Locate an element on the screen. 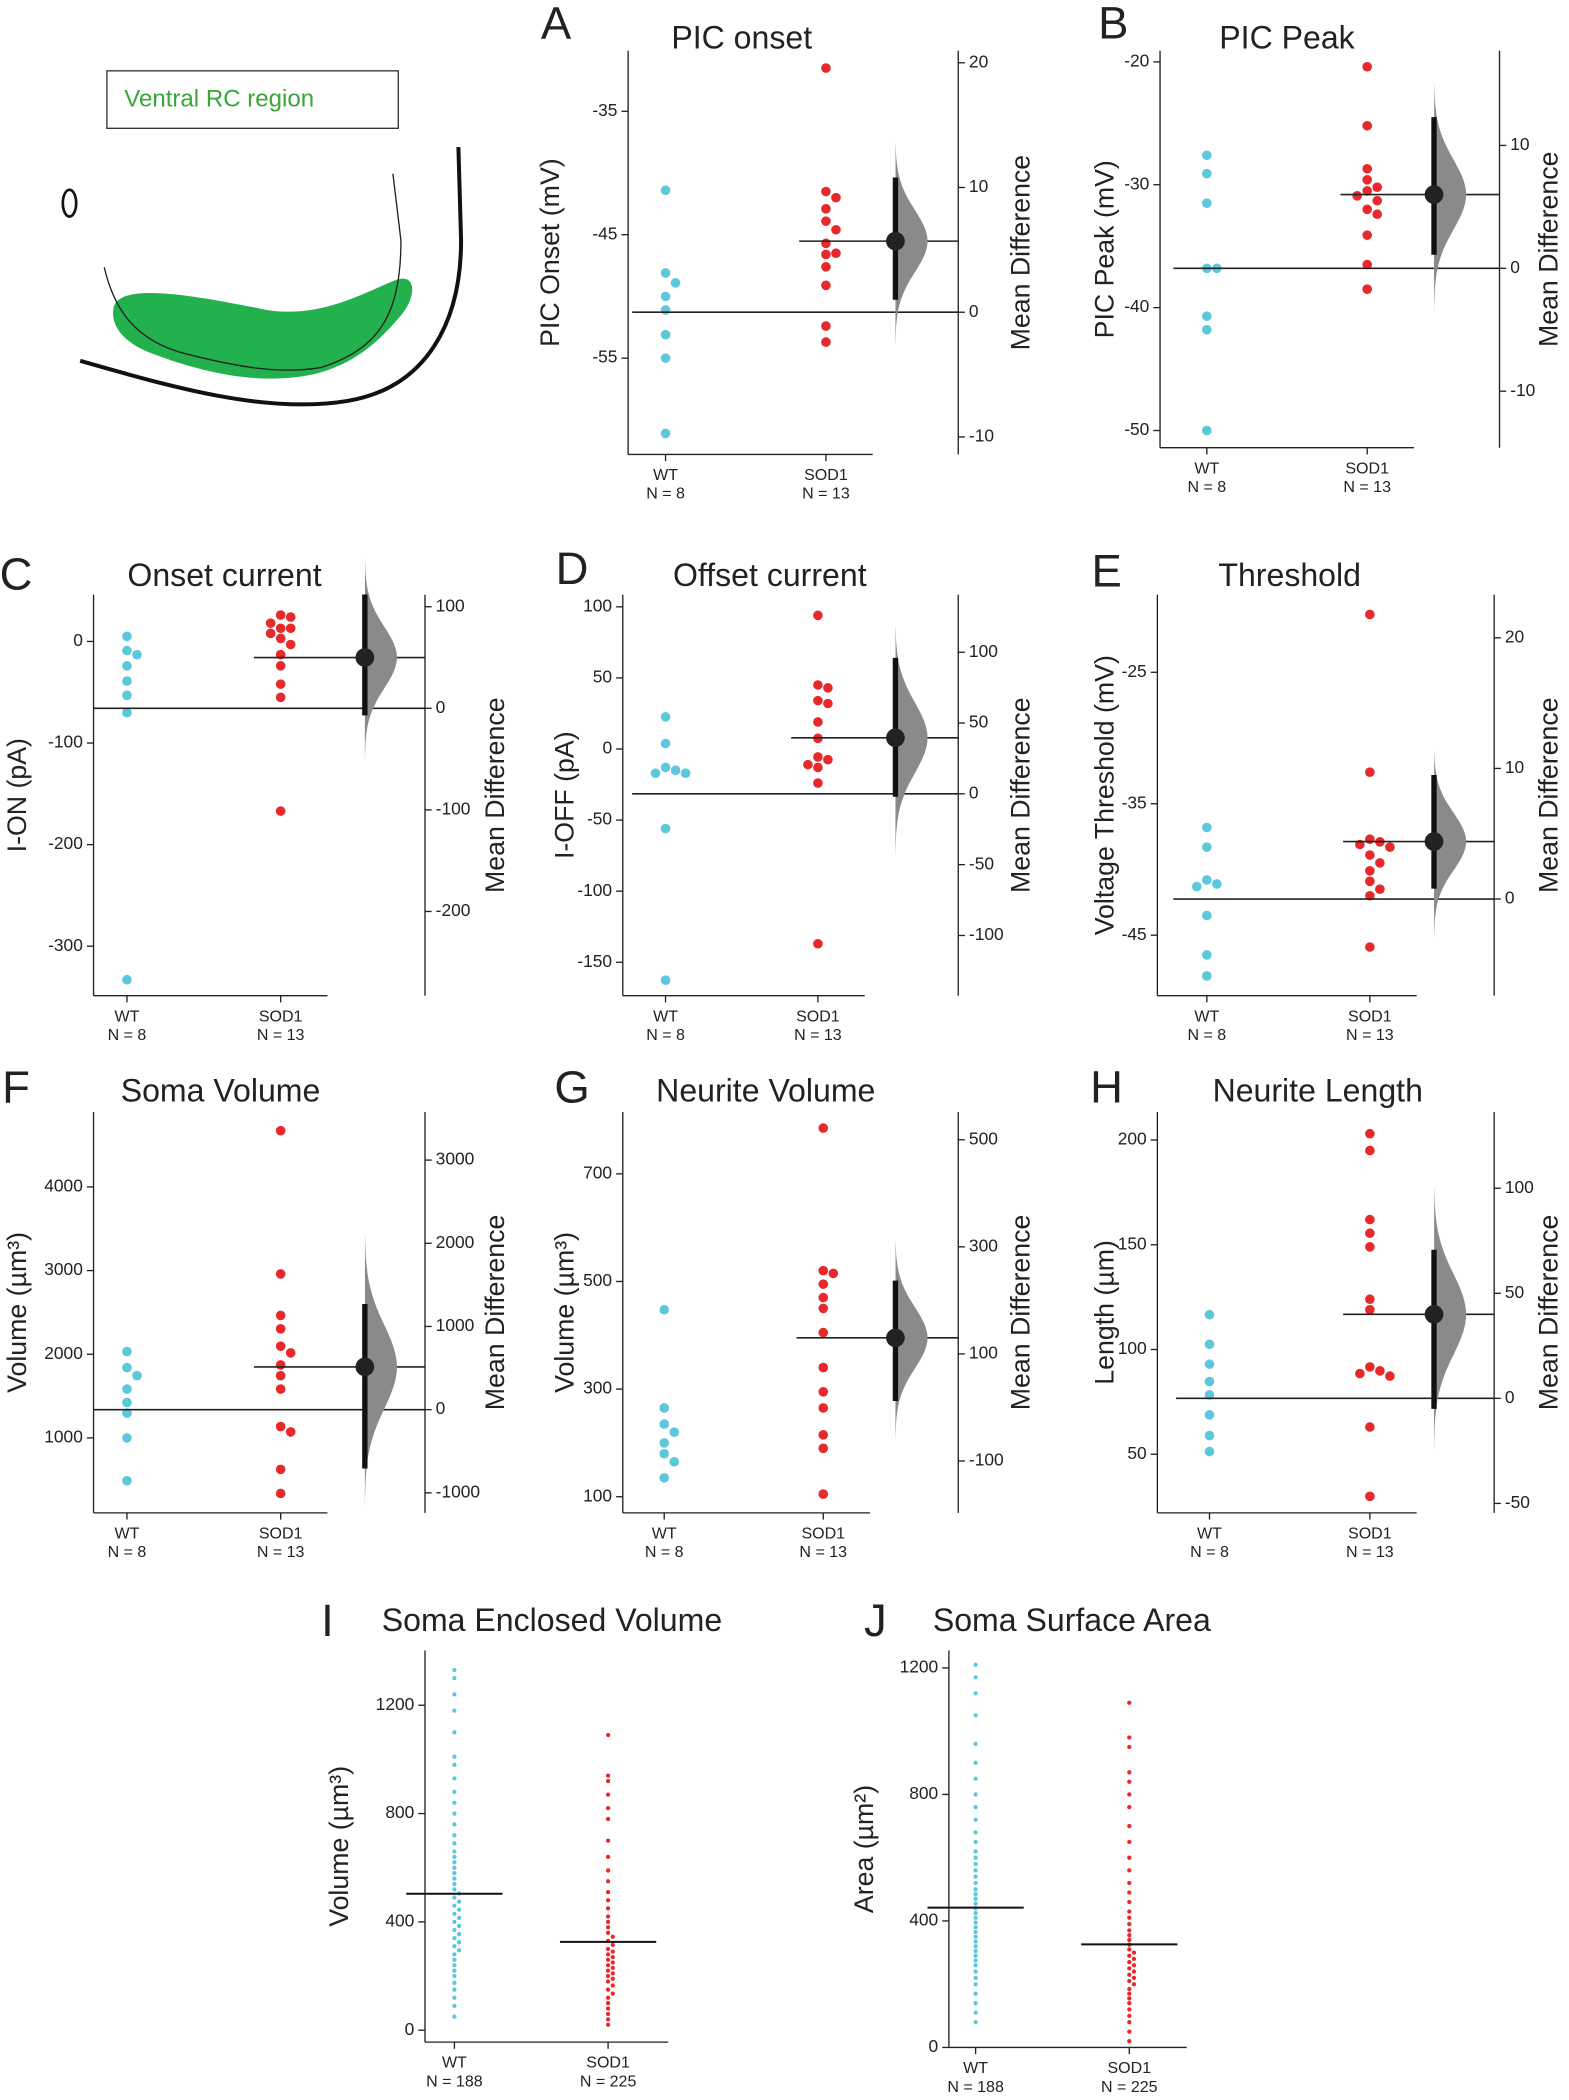  y2-tick-label: -1000 is located at coordinates (458, 1491).